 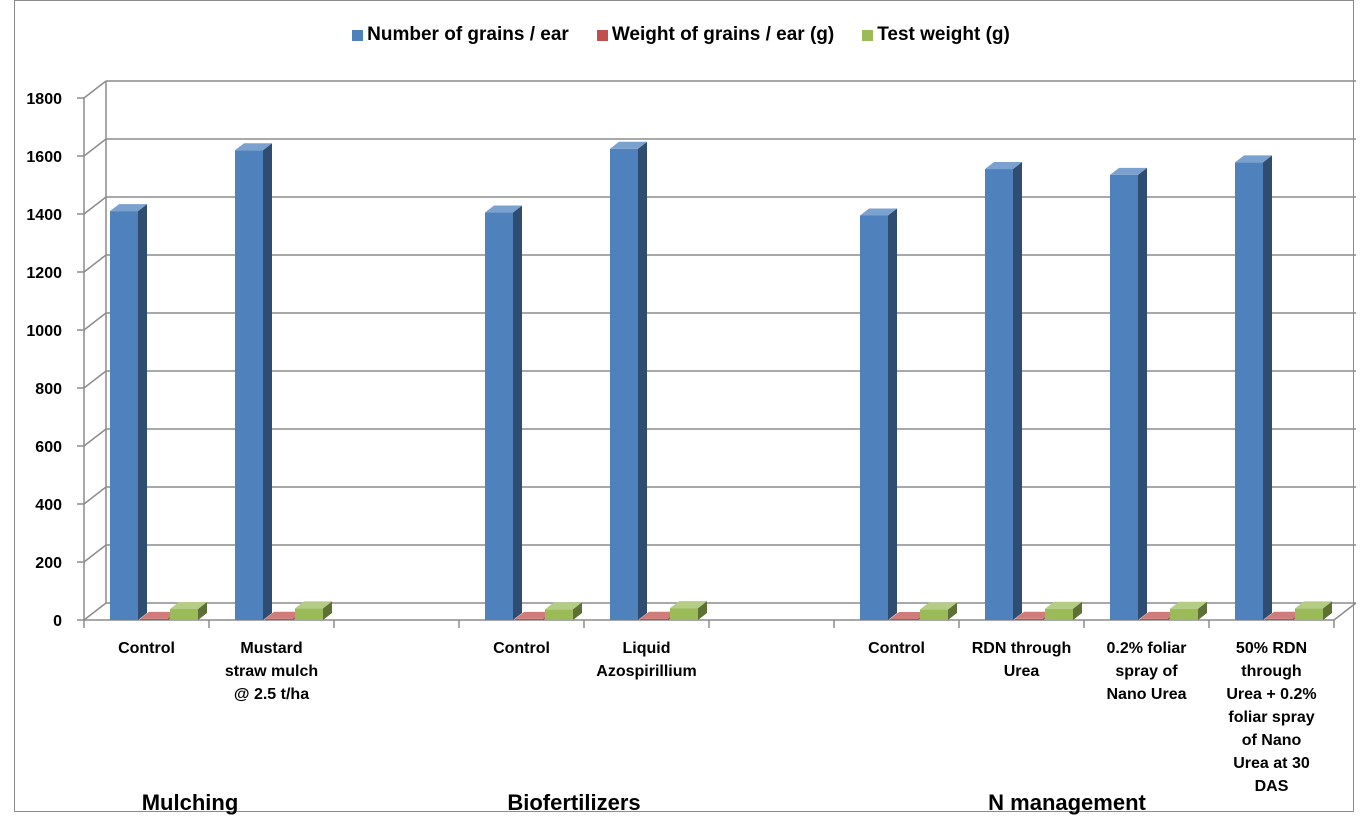 What do you see at coordinates (1146, 648) in the screenshot?
I see `category-label: 0.2% foliar` at bounding box center [1146, 648].